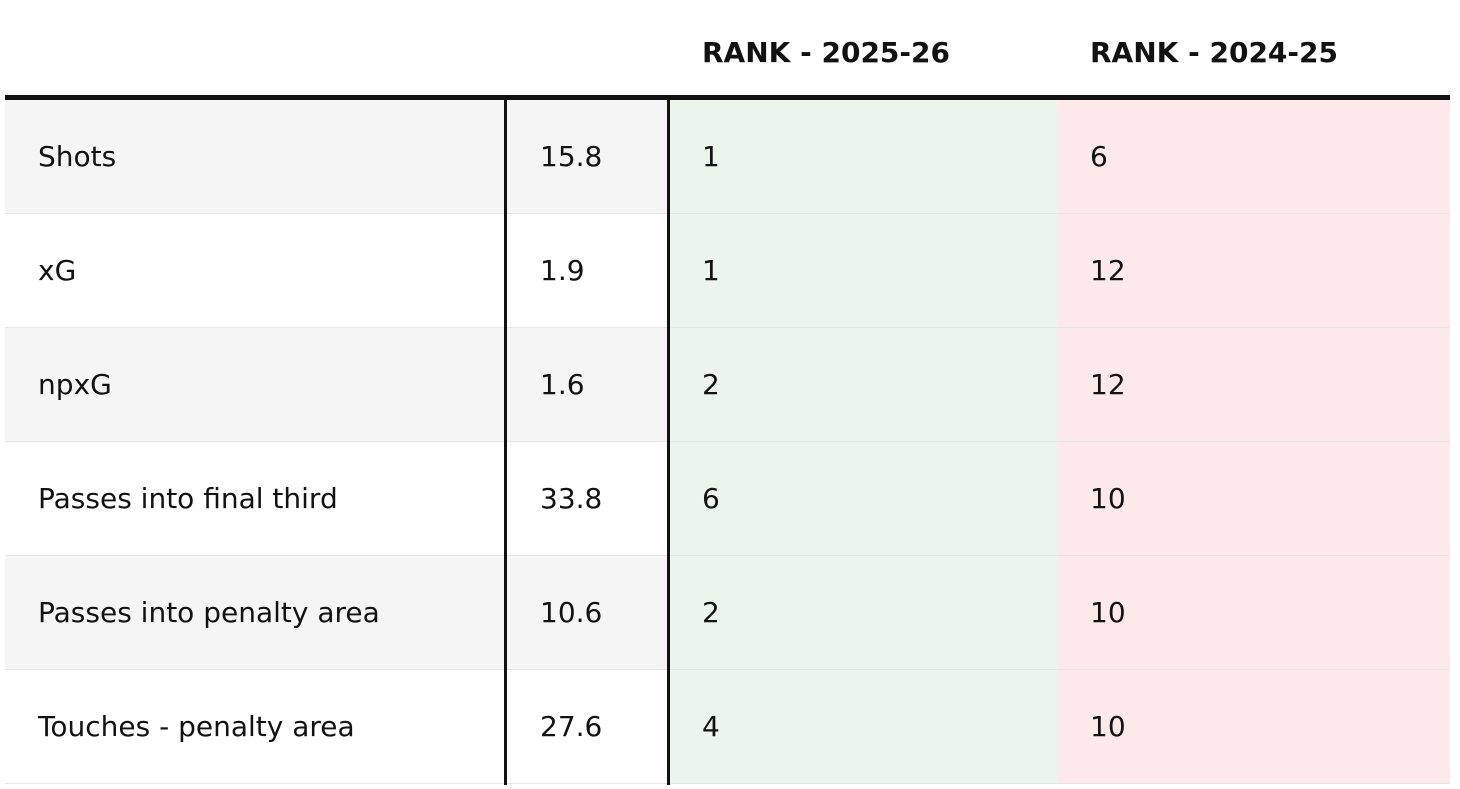 This screenshot has height=789, width=1460. What do you see at coordinates (586, 385) in the screenshot?
I see `stat-value: 1.6` at bounding box center [586, 385].